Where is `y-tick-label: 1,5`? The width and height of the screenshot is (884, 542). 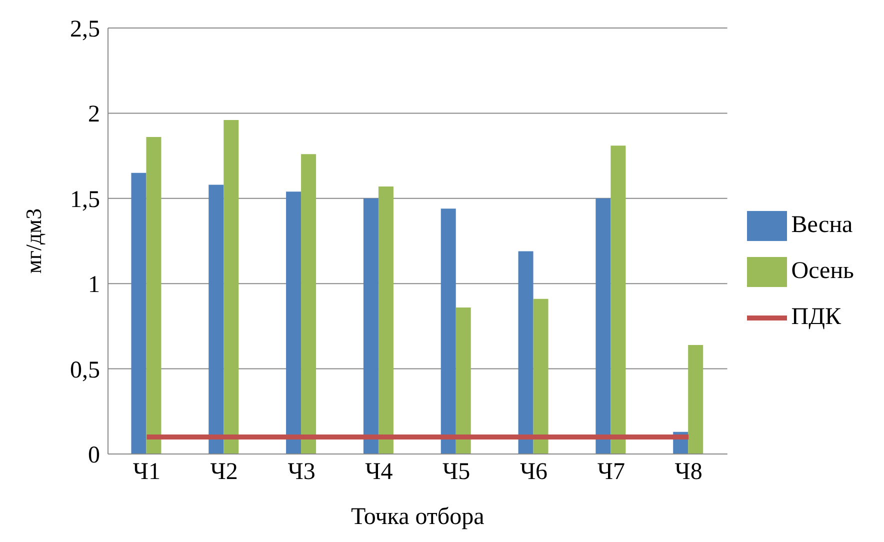
y-tick-label: 1,5 is located at coordinates (85, 199).